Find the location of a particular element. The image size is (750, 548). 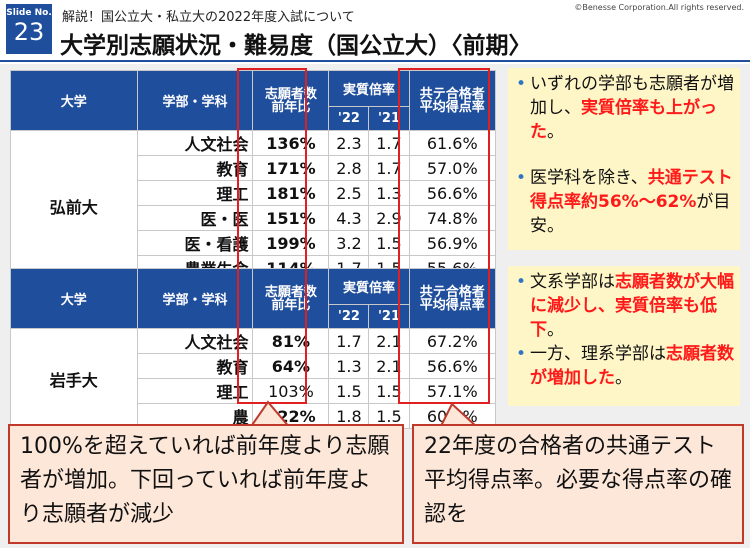

score-cell: 56.9% is located at coordinates (452, 243).